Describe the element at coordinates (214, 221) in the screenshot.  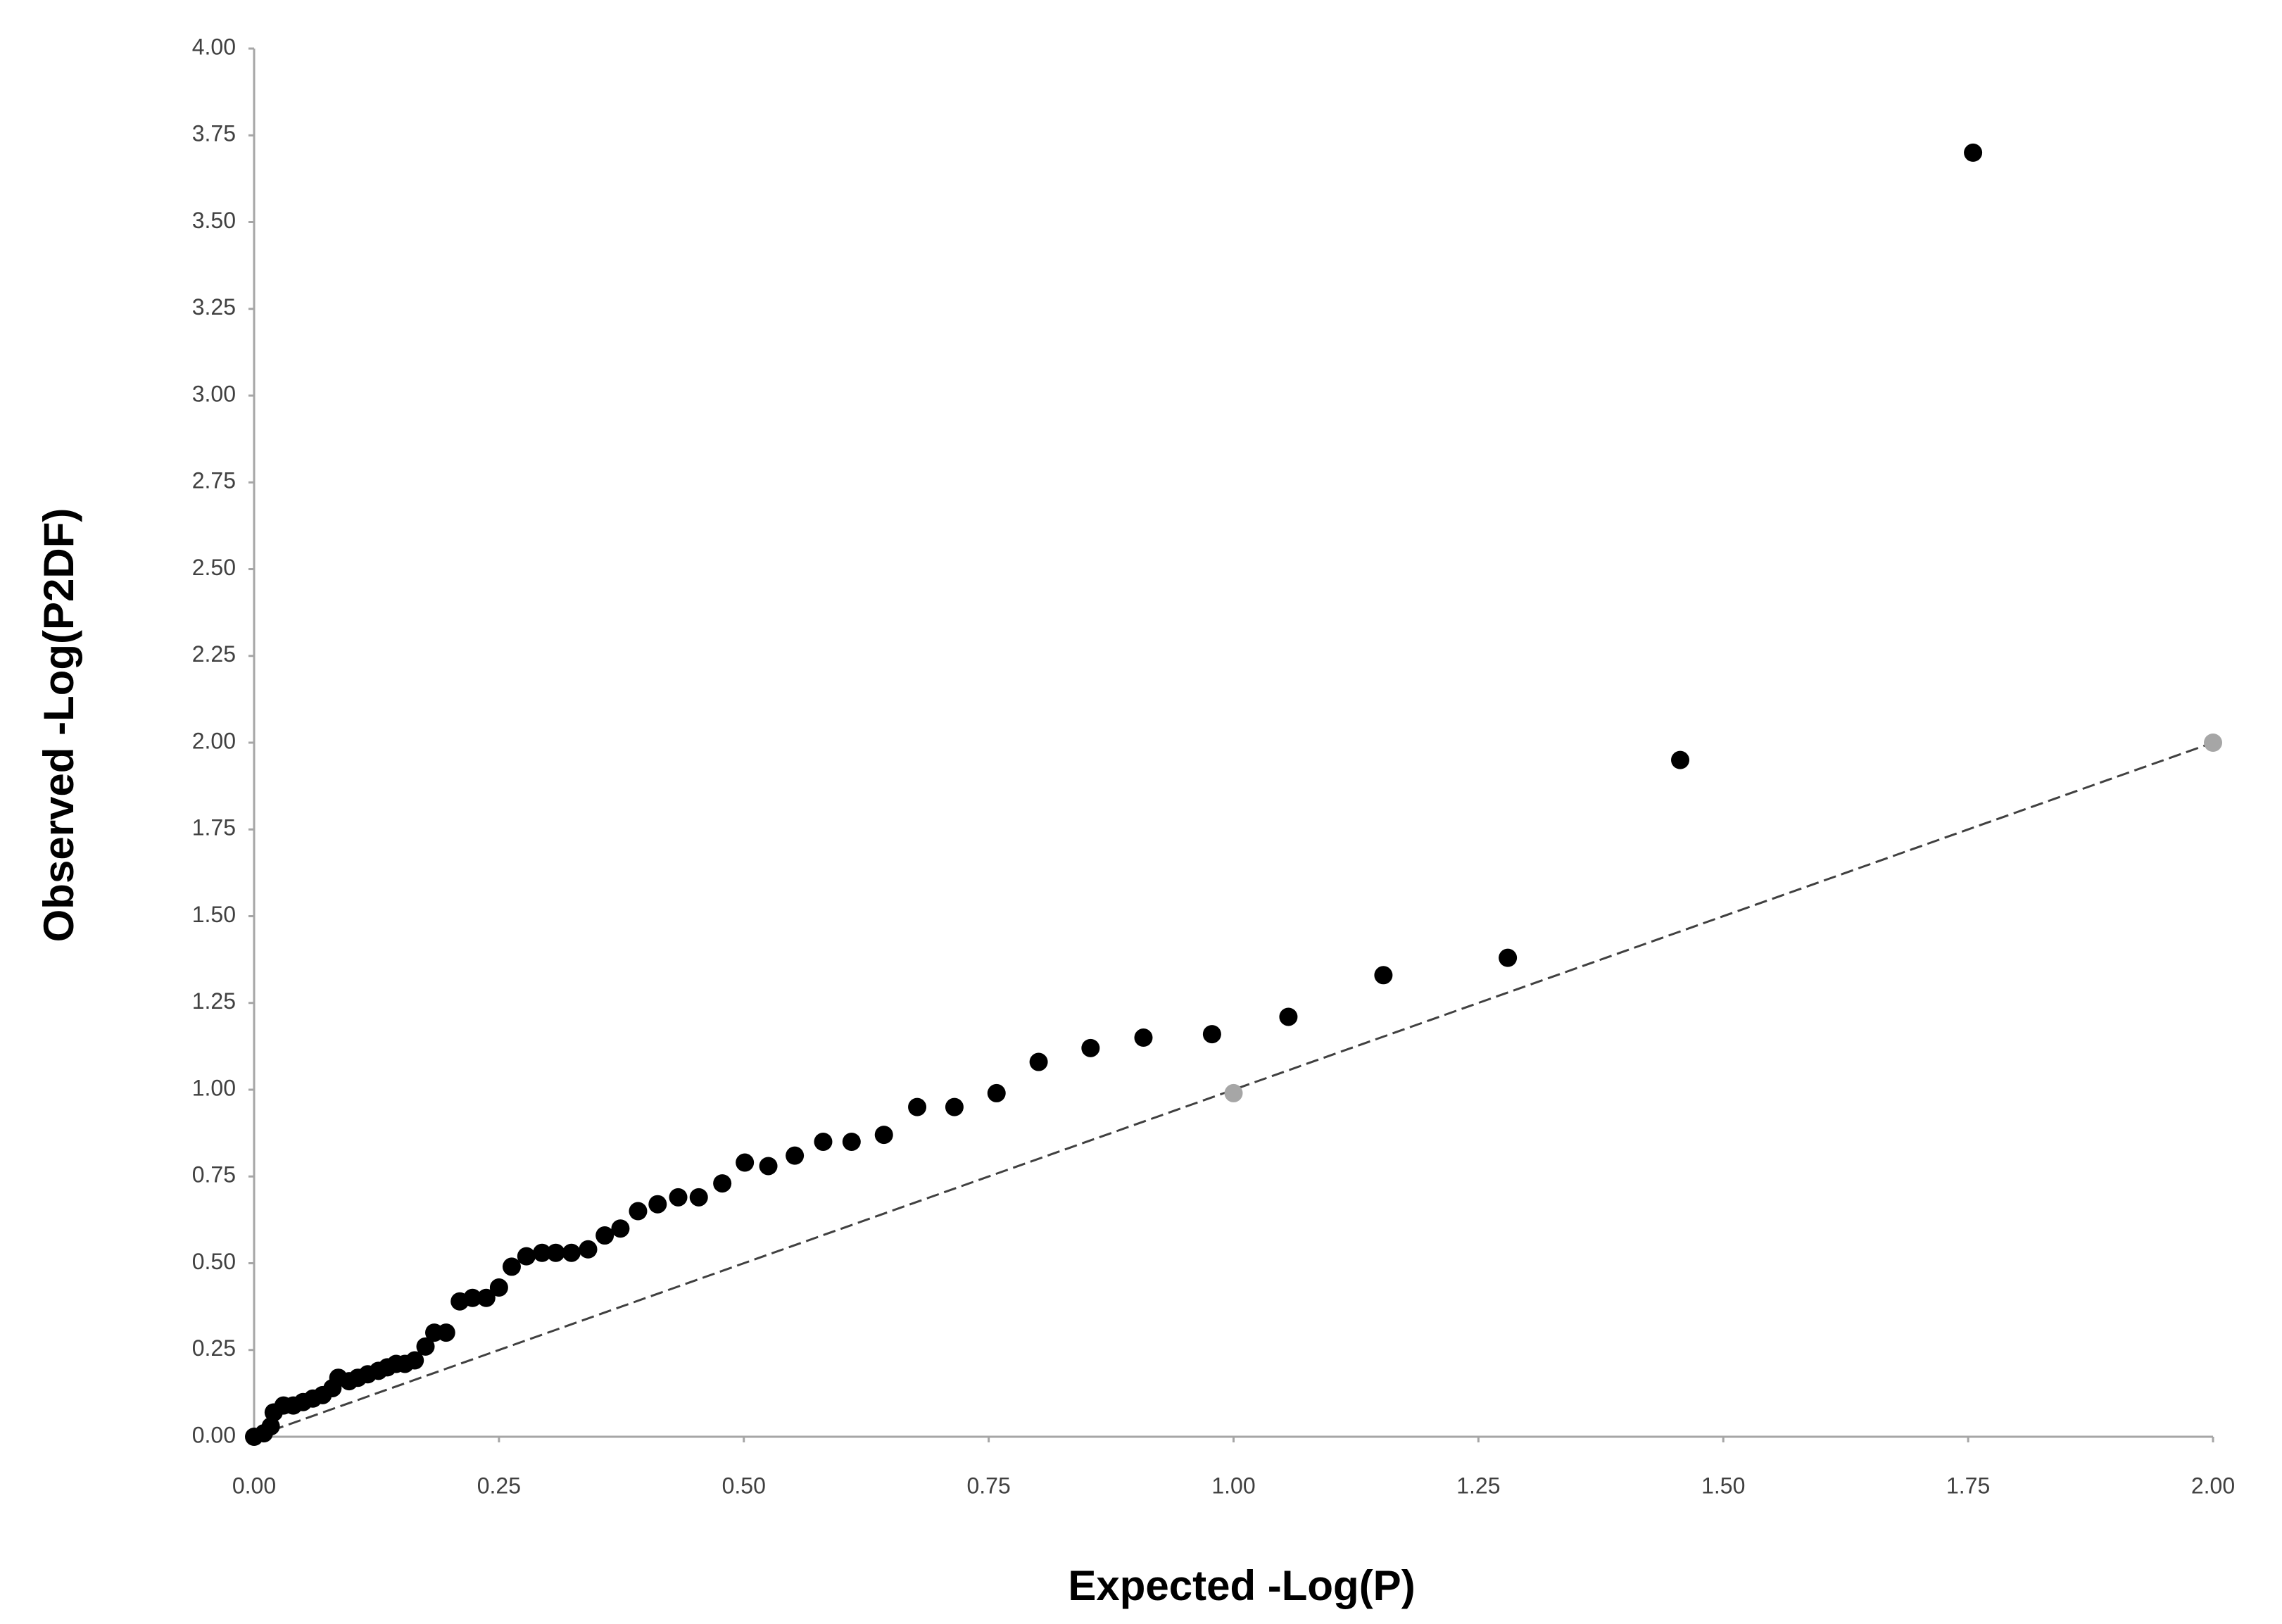
I see `y-tick-label: 3.50` at that location.